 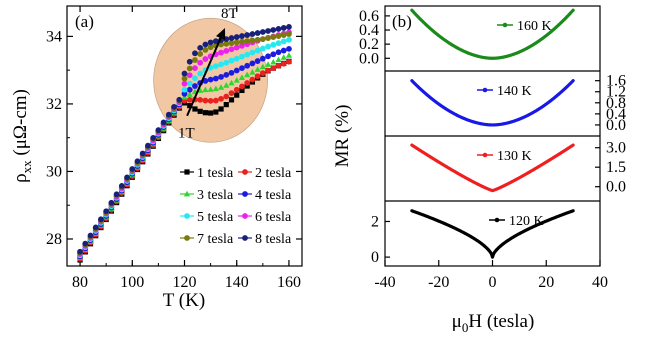 What do you see at coordinates (54, 104) in the screenshot?
I see `y-tick-label: 32` at bounding box center [54, 104].